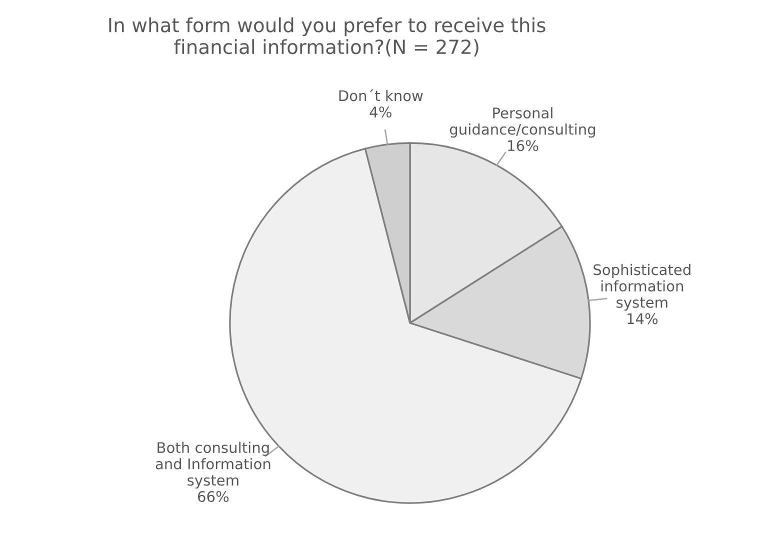 This screenshot has height=538, width=760. What do you see at coordinates (523, 122) in the screenshot?
I see `slice-label: Personal guidance/consulting` at bounding box center [523, 122].